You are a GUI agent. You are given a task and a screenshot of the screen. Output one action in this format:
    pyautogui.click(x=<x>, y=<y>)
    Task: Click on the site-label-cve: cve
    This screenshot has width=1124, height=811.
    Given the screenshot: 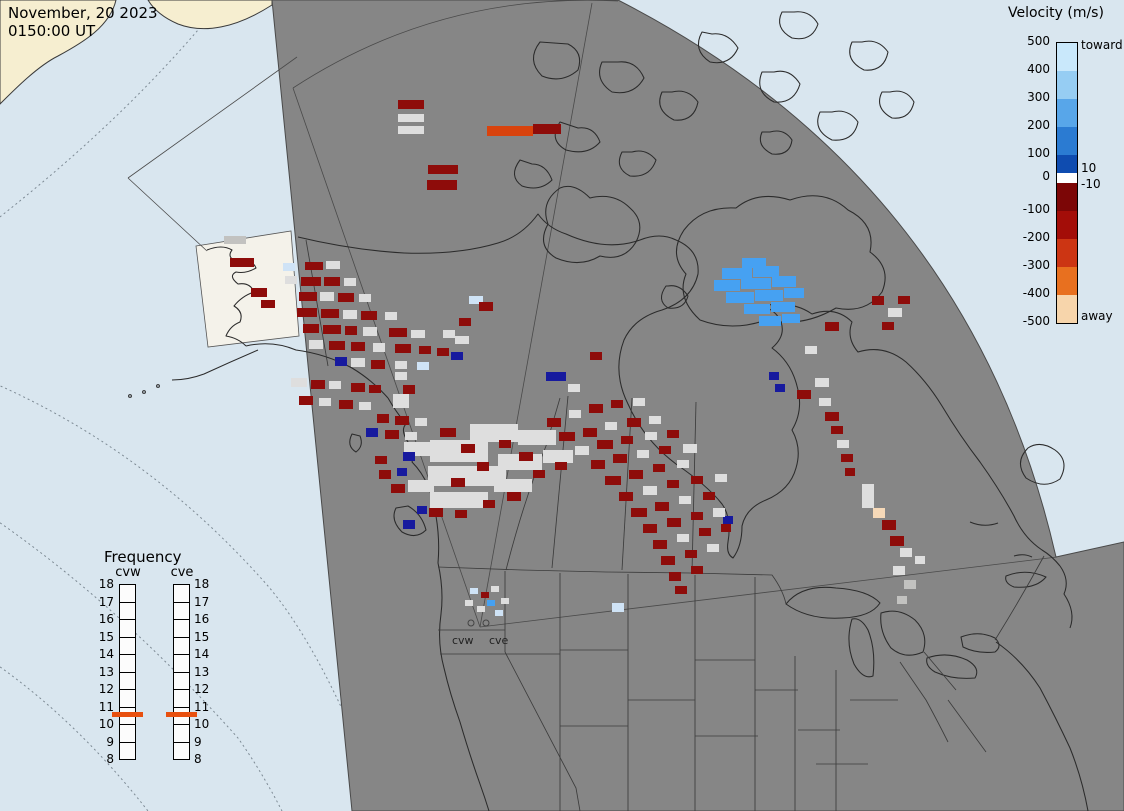 What is the action you would take?
    pyautogui.click(x=499, y=640)
    